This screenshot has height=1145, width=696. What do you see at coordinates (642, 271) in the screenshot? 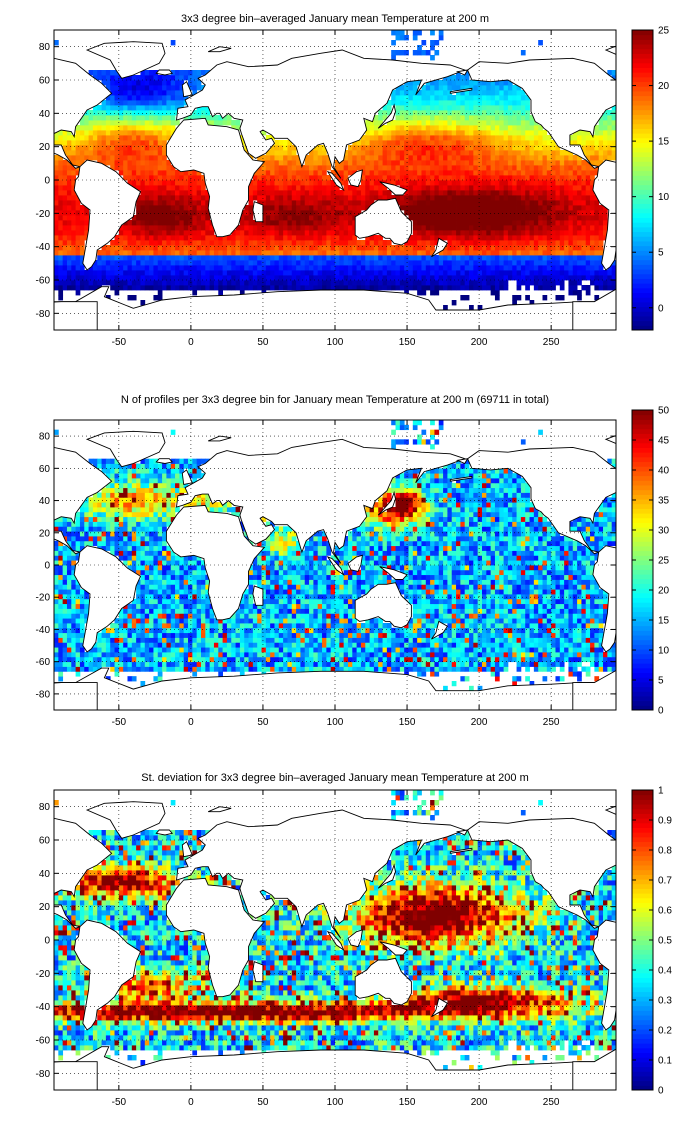
I see `colorbar-segment` at bounding box center [642, 271].